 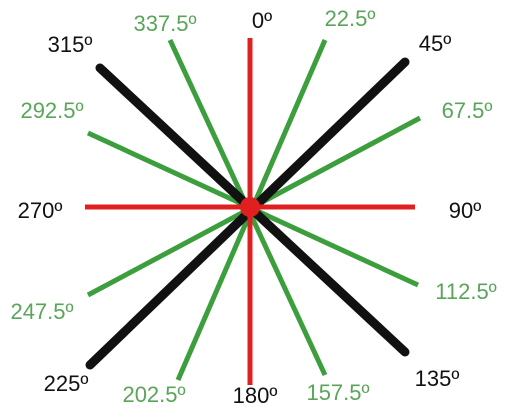 What do you see at coordinates (153, 394) in the screenshot?
I see `label-202-5: 202.5º` at bounding box center [153, 394].